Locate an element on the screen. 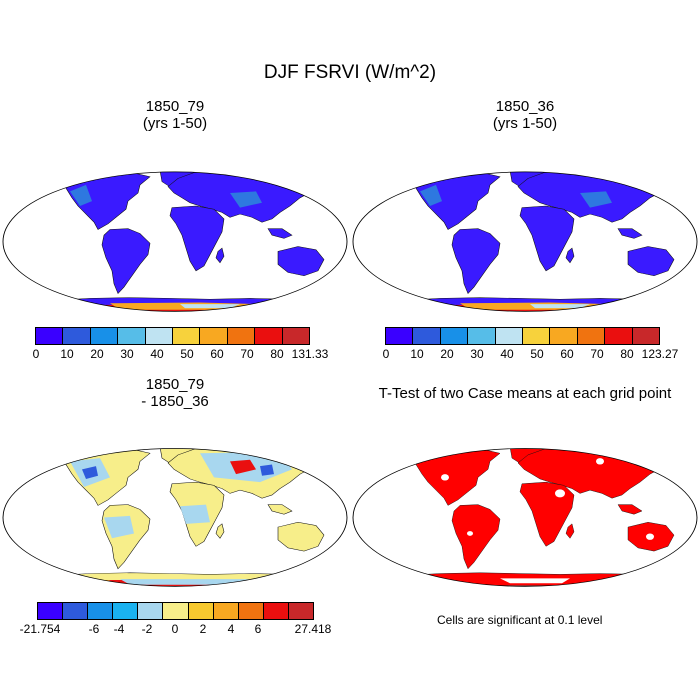 The height and width of the screenshot is (700, 700). colorbar-tick-label: 6 is located at coordinates (258, 629).